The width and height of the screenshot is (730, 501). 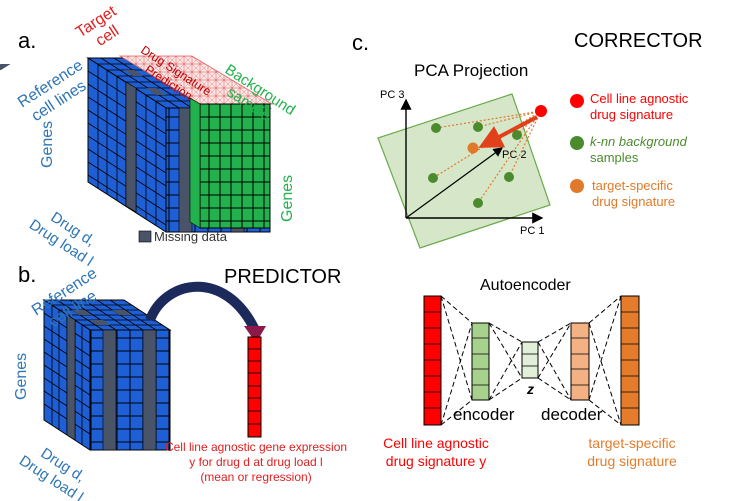 What do you see at coordinates (541, 111) in the screenshot?
I see `agnostic-signature-point` at bounding box center [541, 111].